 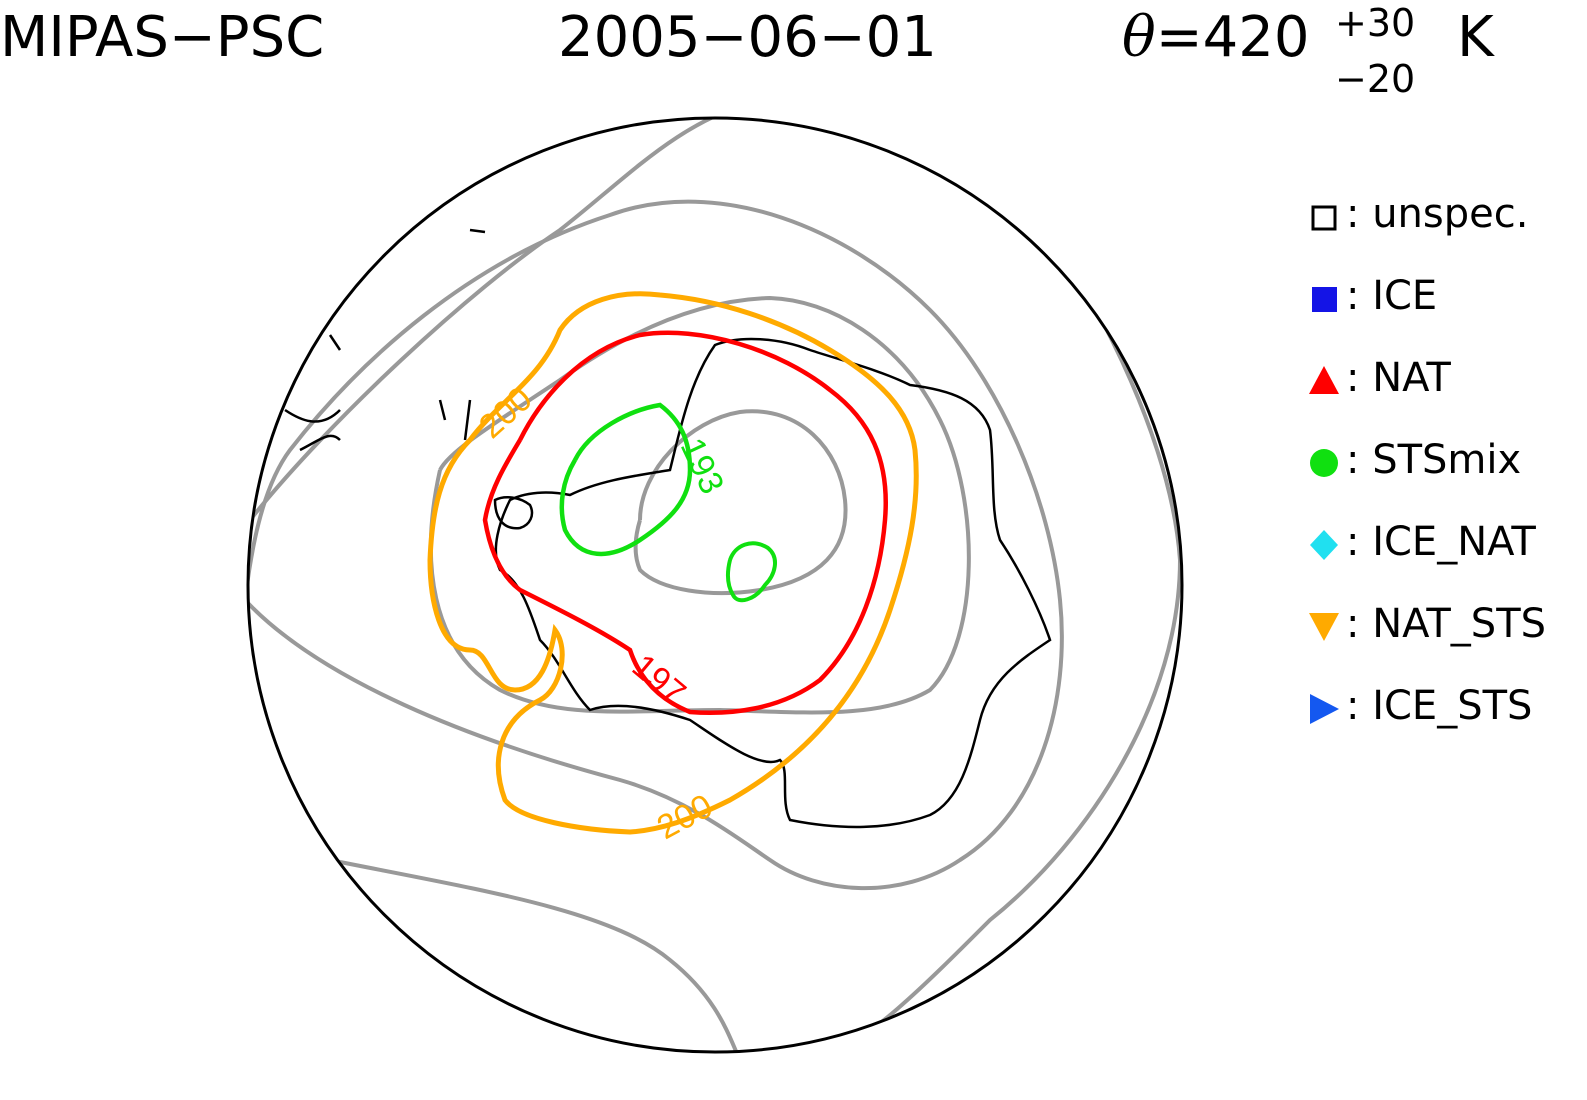 I want to click on instrument-title: MIPAS−PSC, so click(x=162, y=37).